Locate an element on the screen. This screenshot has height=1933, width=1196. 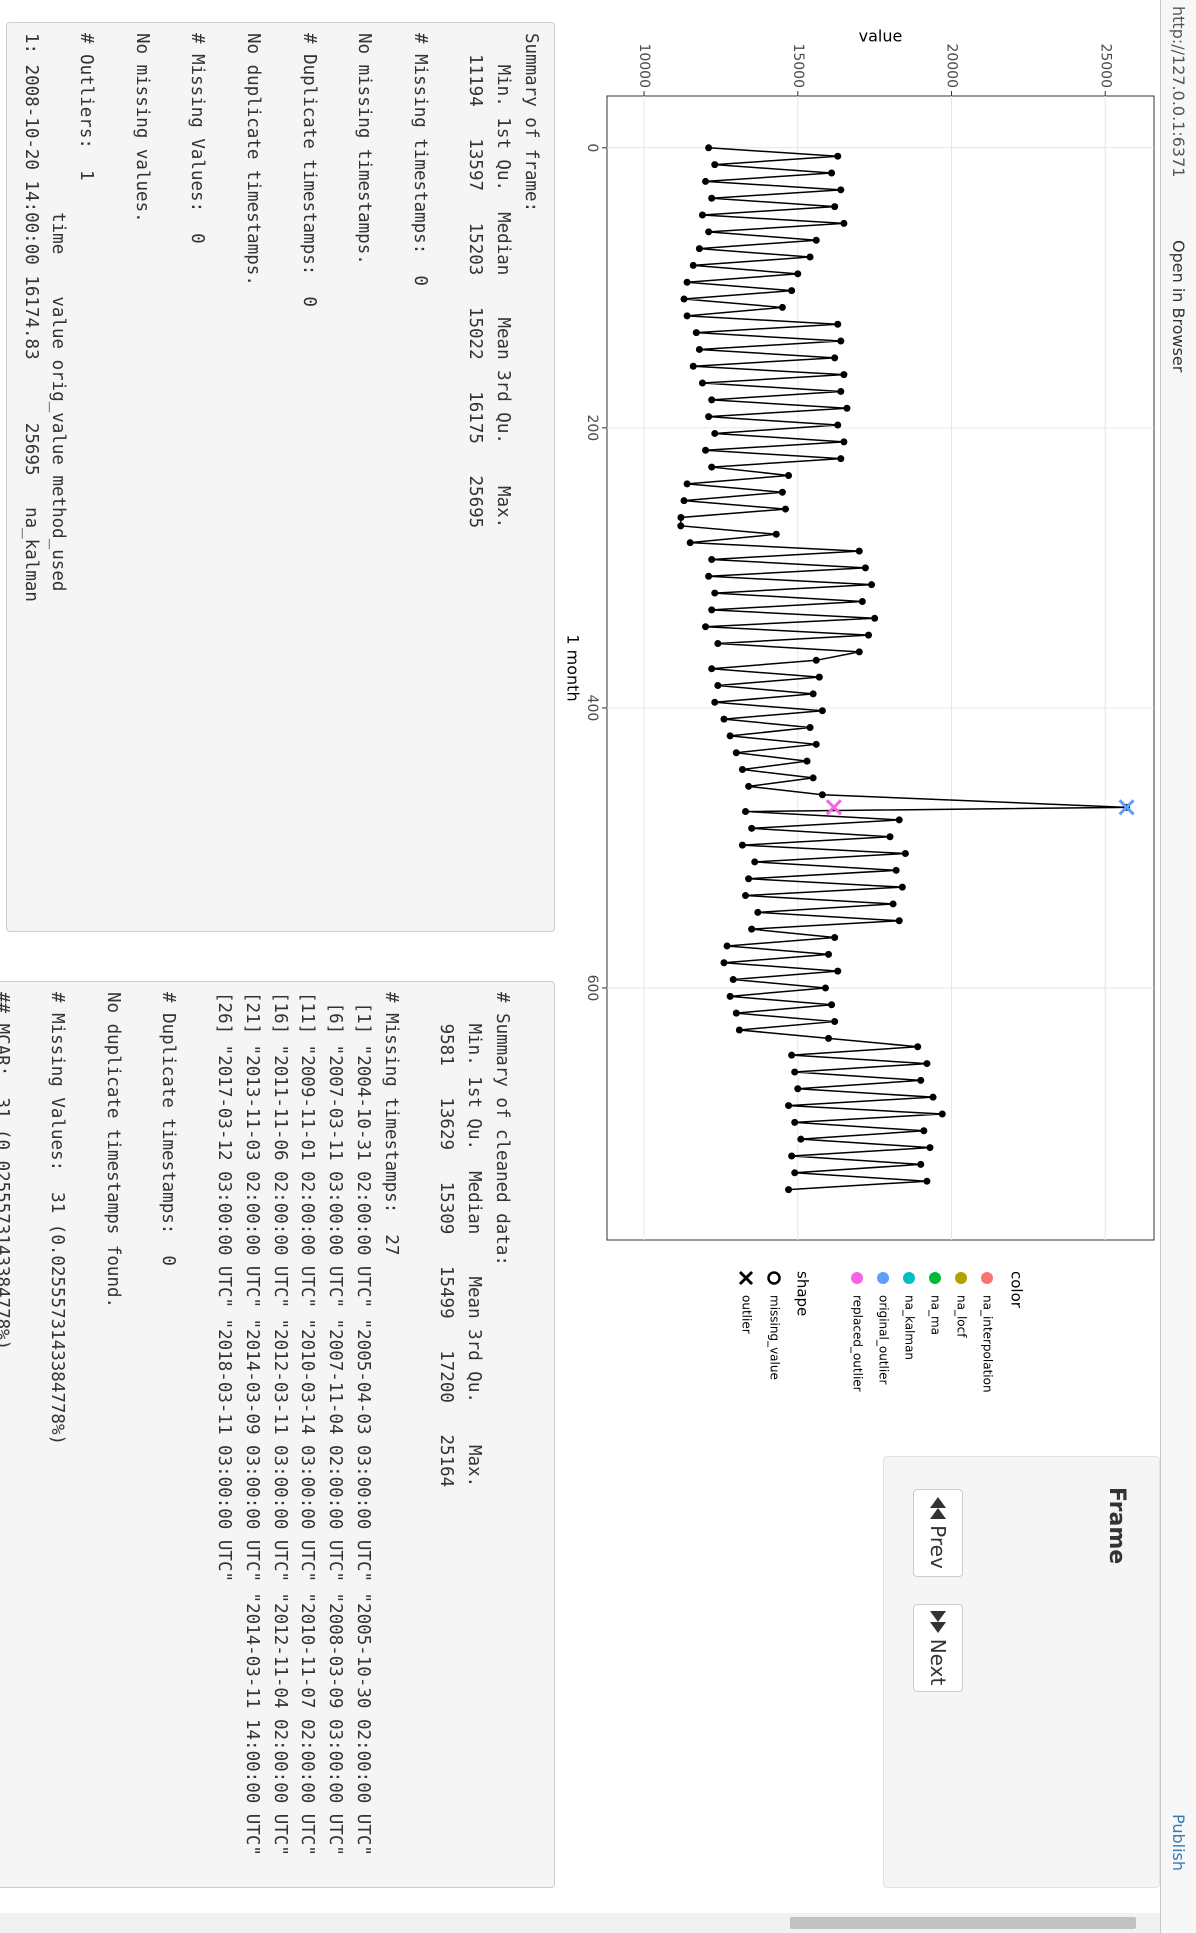
legend-label: na_interpolation is located at coordinates (988, 1344).